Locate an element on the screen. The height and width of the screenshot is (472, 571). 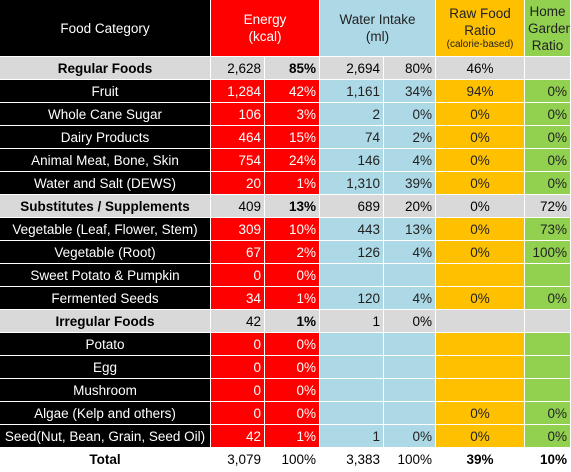
category-cell: Irregular Foods is located at coordinates (105, 321).